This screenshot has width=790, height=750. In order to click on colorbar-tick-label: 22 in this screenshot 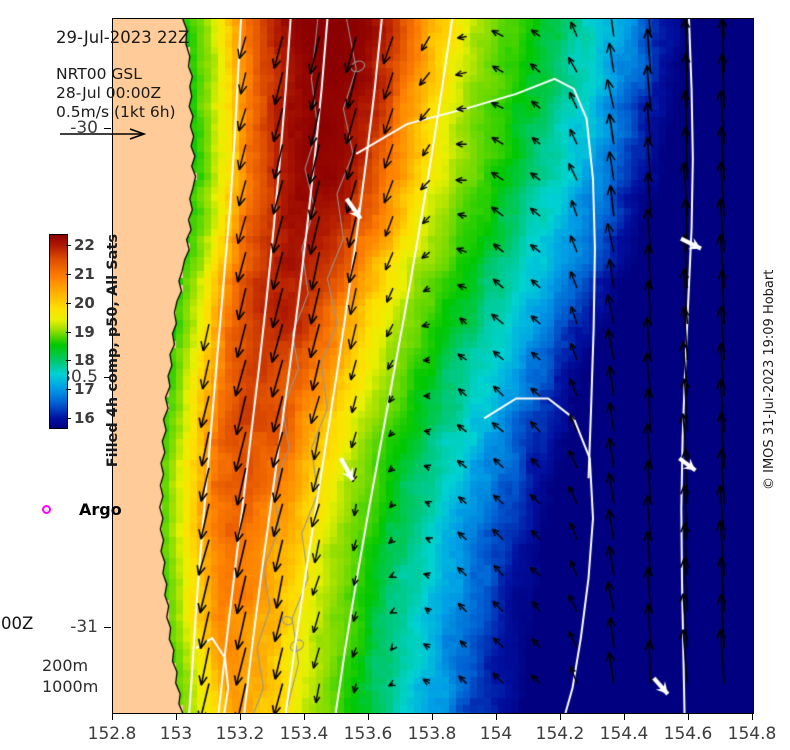, I will do `click(84, 245)`.